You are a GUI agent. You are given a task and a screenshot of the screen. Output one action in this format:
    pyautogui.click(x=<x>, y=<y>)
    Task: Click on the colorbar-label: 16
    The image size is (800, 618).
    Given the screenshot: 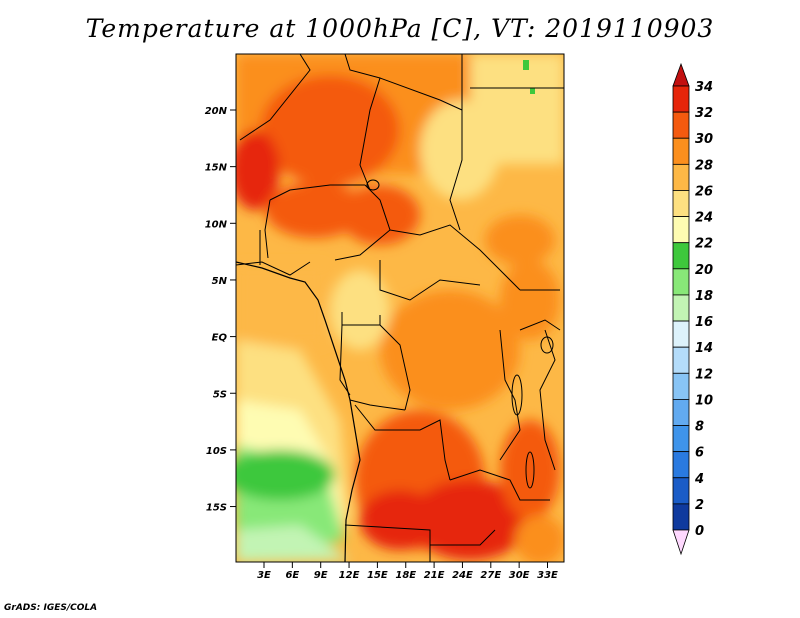 What is the action you would take?
    pyautogui.click(x=704, y=322)
    